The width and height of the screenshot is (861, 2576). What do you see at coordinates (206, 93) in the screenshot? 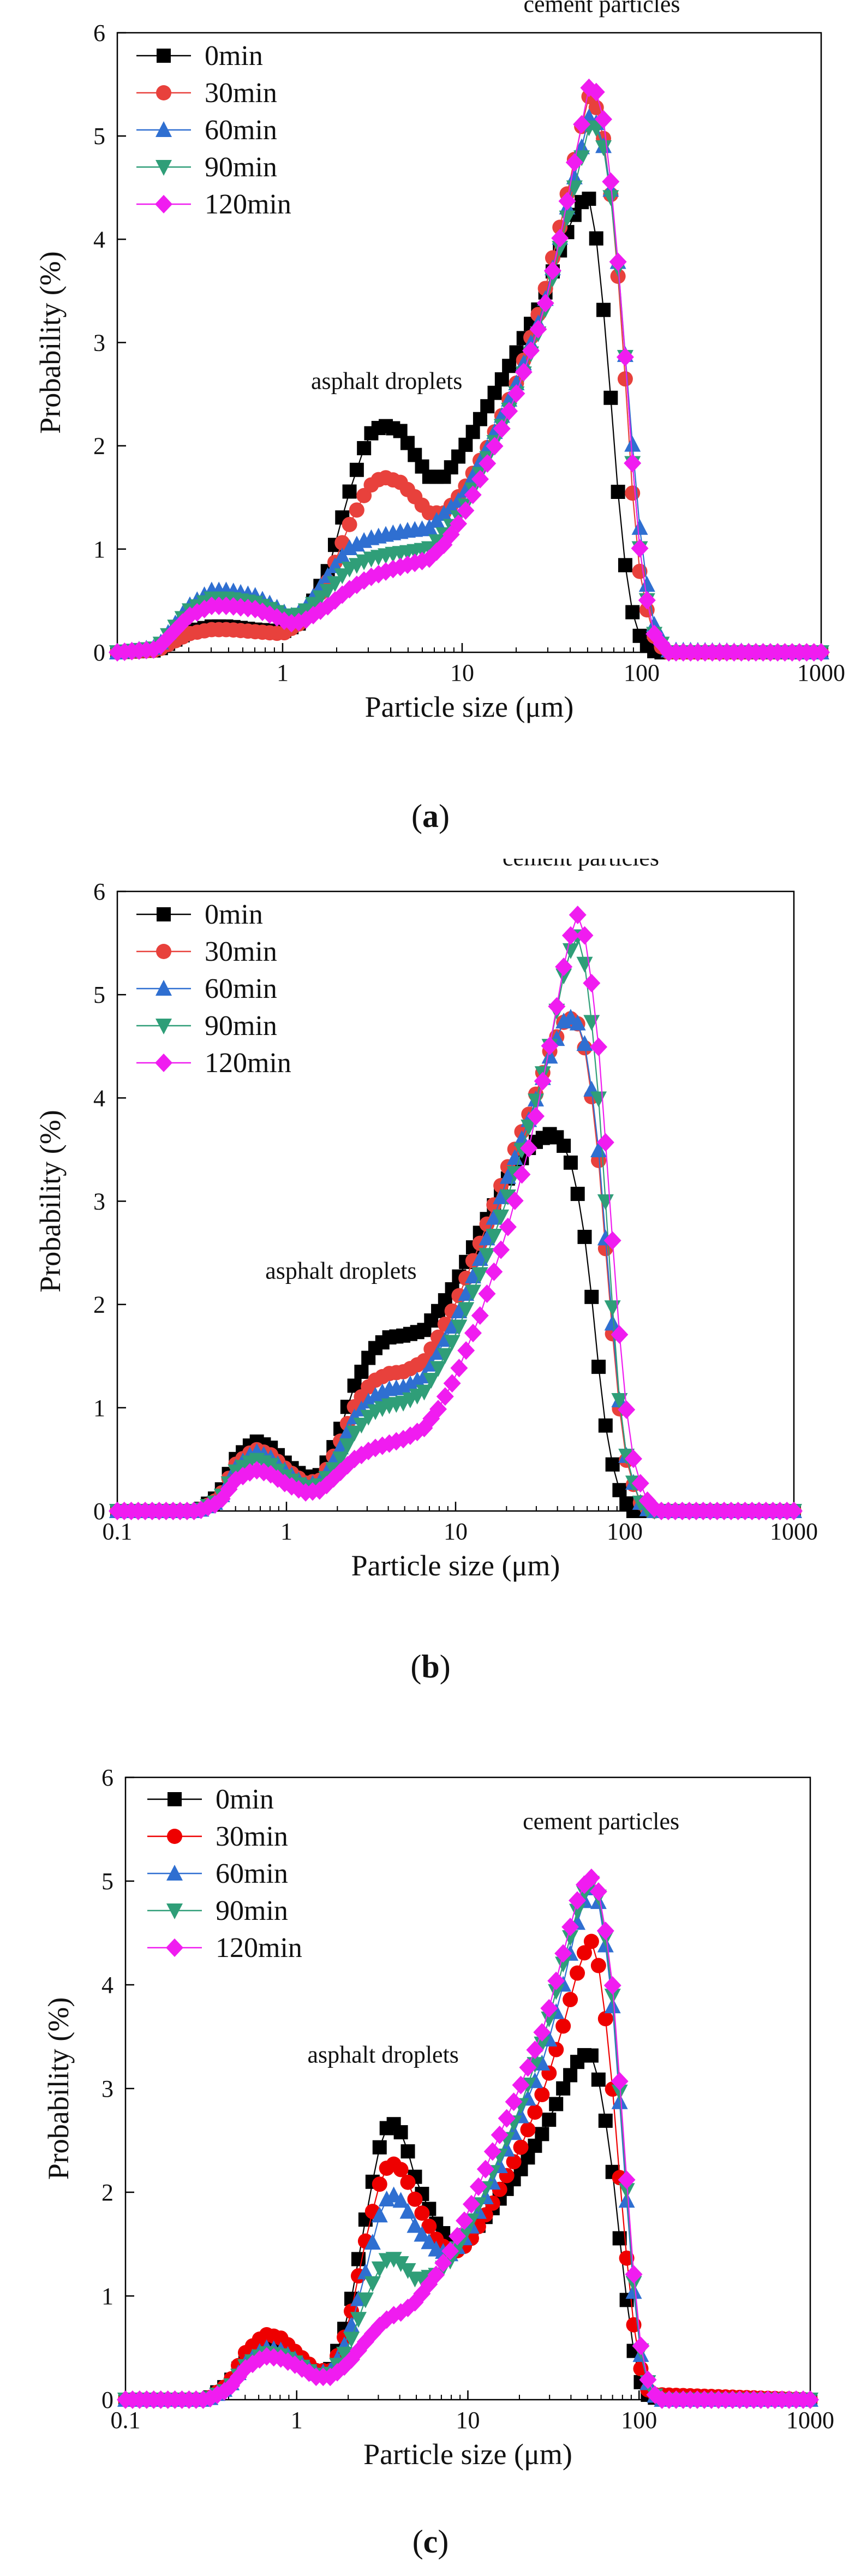
I see `legend-item: 30min` at bounding box center [206, 93].